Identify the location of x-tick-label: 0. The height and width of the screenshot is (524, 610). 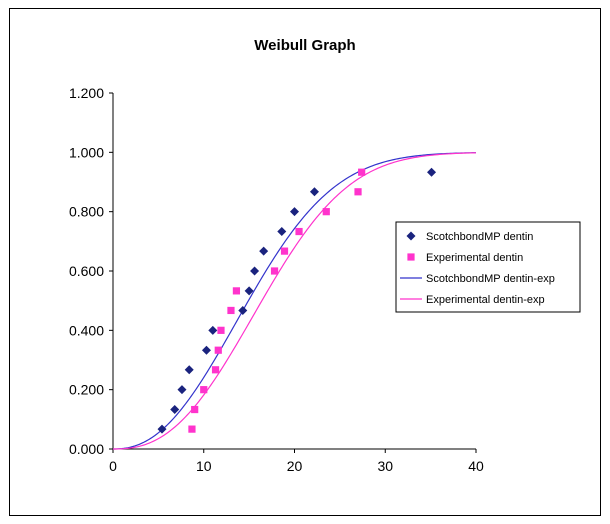
(113, 466).